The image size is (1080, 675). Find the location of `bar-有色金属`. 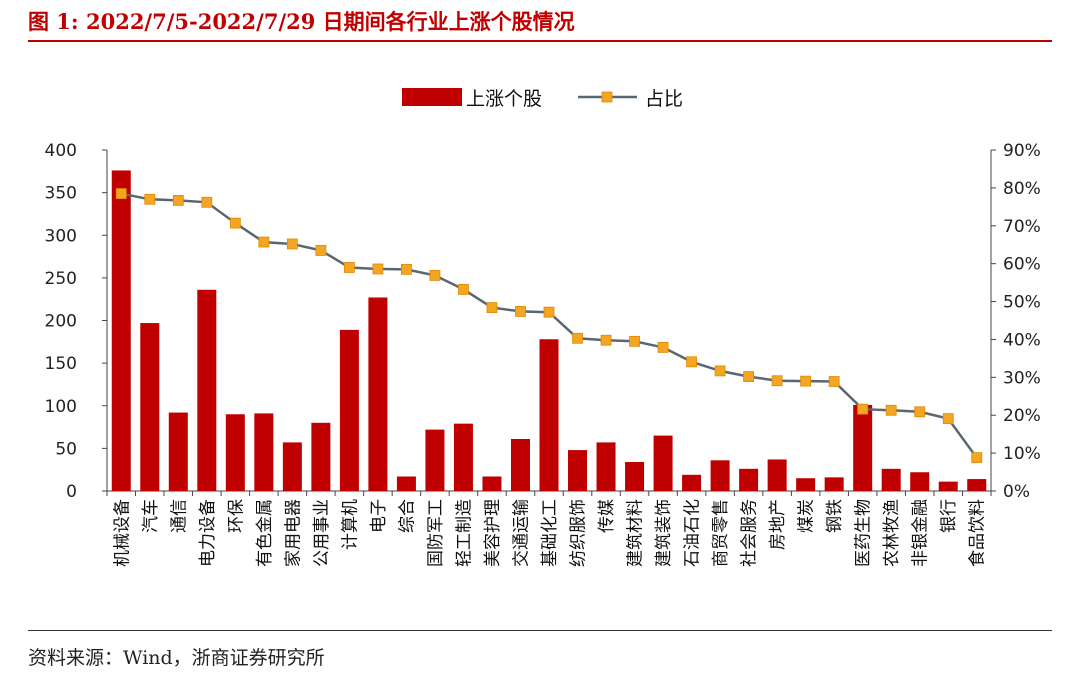

bar-有色金属 is located at coordinates (264, 452).